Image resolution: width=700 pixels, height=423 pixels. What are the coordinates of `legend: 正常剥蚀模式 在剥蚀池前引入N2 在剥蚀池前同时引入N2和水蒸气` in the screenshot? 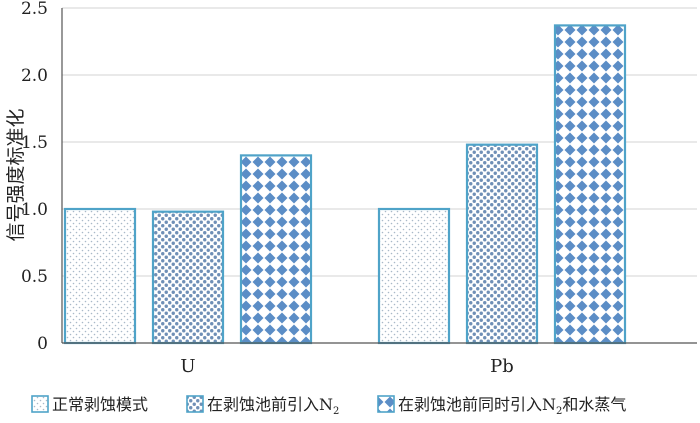 It's located at (328, 406).